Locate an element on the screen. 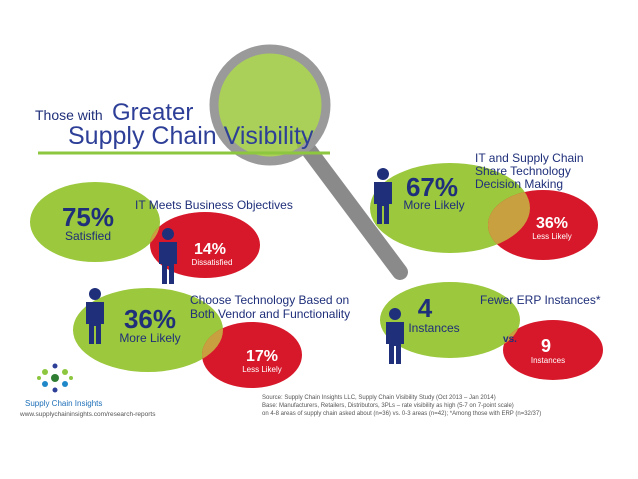  title-prefix: Those with is located at coordinates (69, 115).